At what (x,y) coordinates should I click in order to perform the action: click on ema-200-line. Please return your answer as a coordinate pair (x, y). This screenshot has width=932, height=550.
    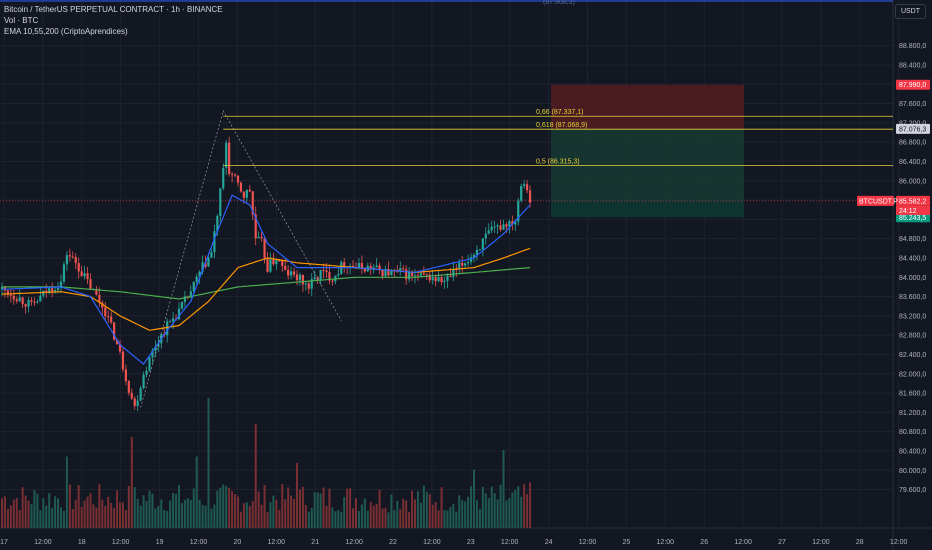
    Looking at the image, I should click on (266, 283).